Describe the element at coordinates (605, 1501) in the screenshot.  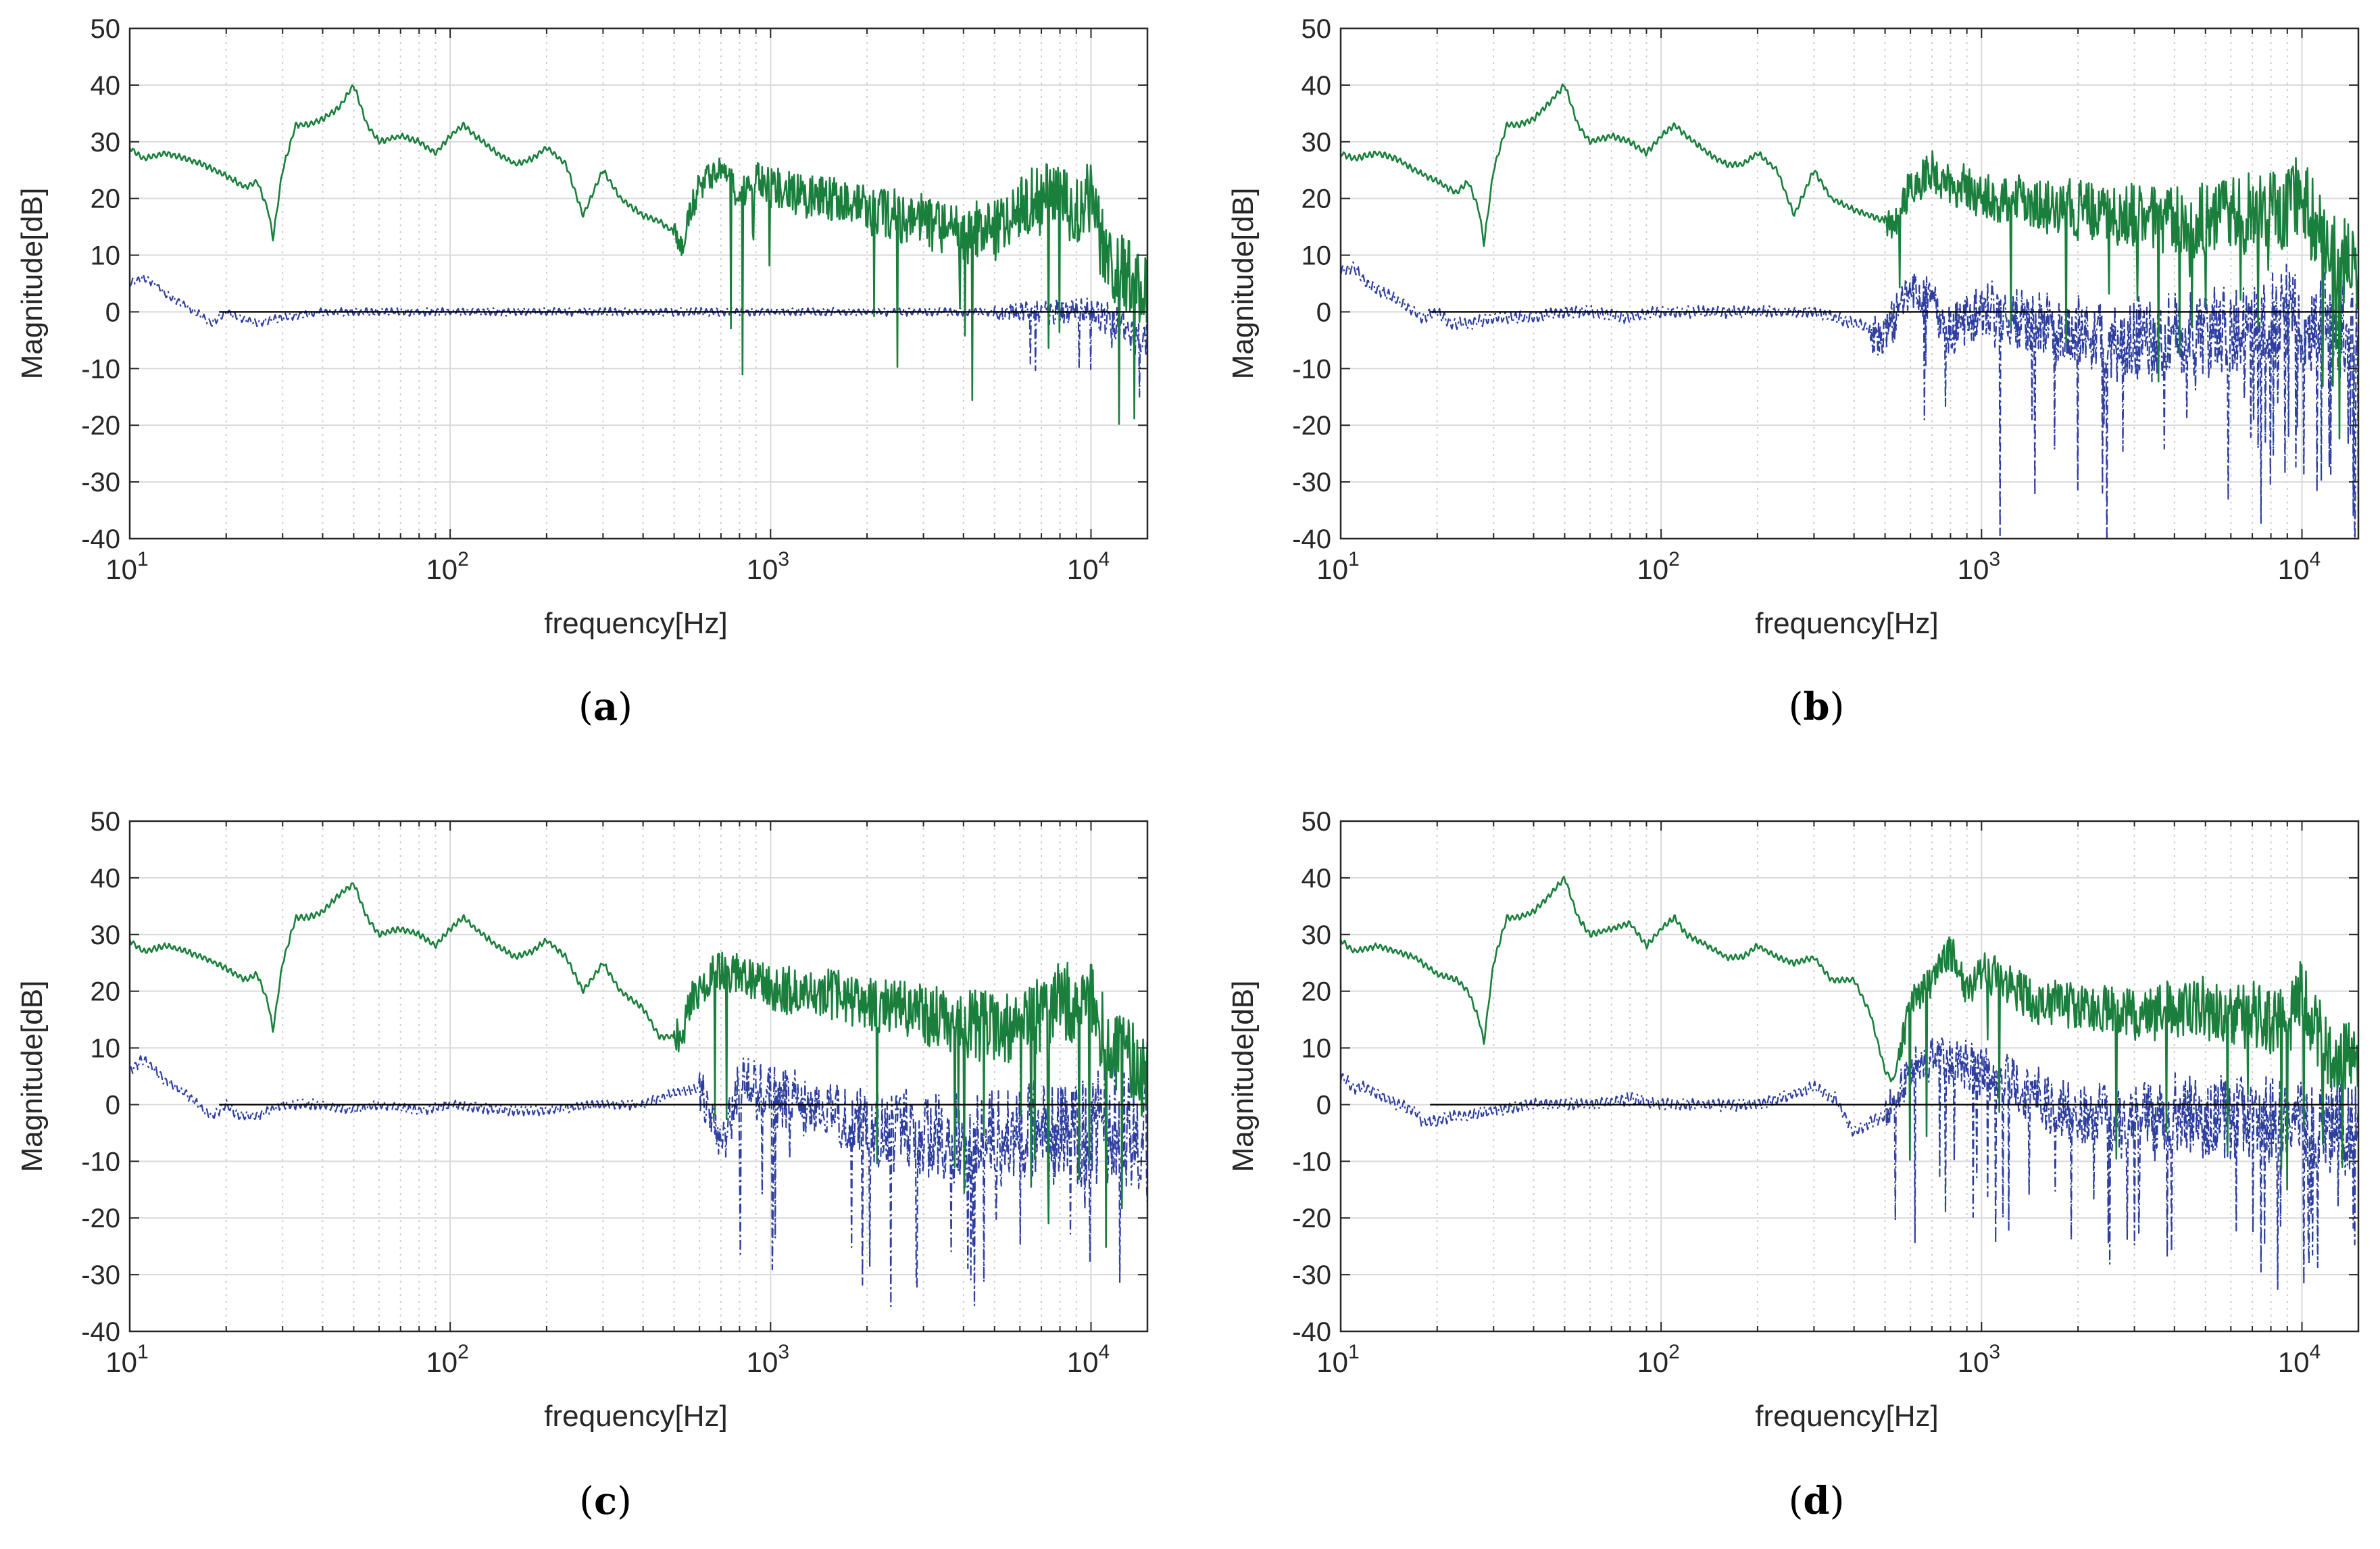
I see `caption-letter: c` at that location.